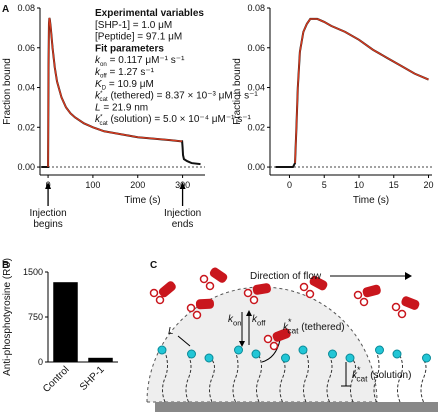  I want to click on x-tick-label: 100, so click(92, 185).